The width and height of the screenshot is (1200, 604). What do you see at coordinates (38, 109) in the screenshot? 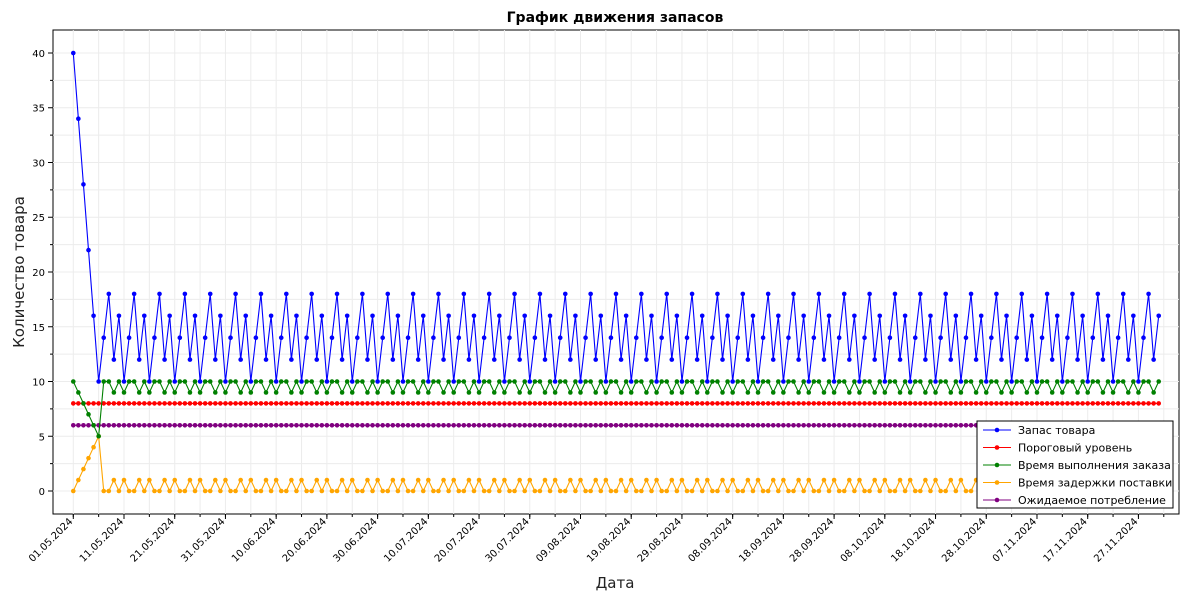
I see `y-tick-label: 35` at bounding box center [38, 109].